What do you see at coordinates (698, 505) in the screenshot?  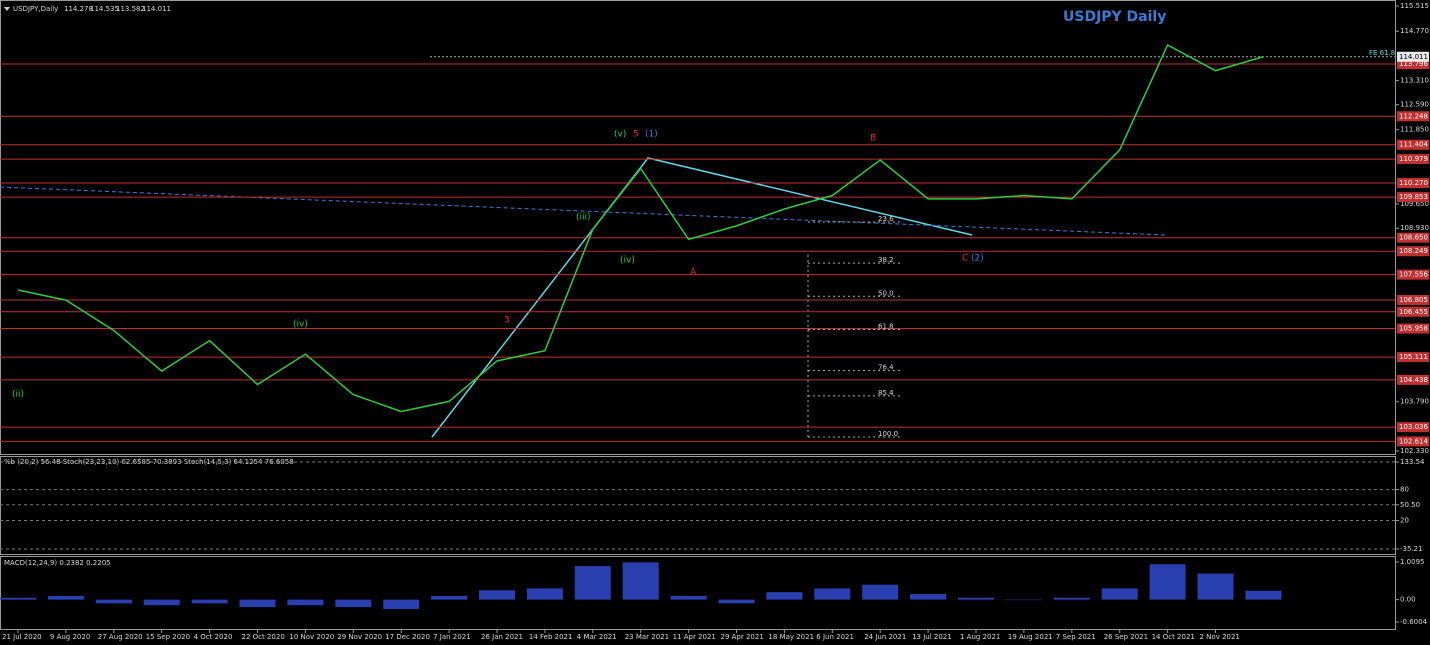 I see `oscillator-panel` at bounding box center [698, 505].